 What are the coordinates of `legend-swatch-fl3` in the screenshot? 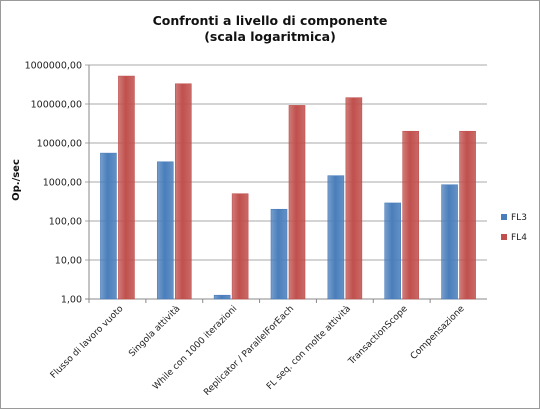 It's located at (504, 217).